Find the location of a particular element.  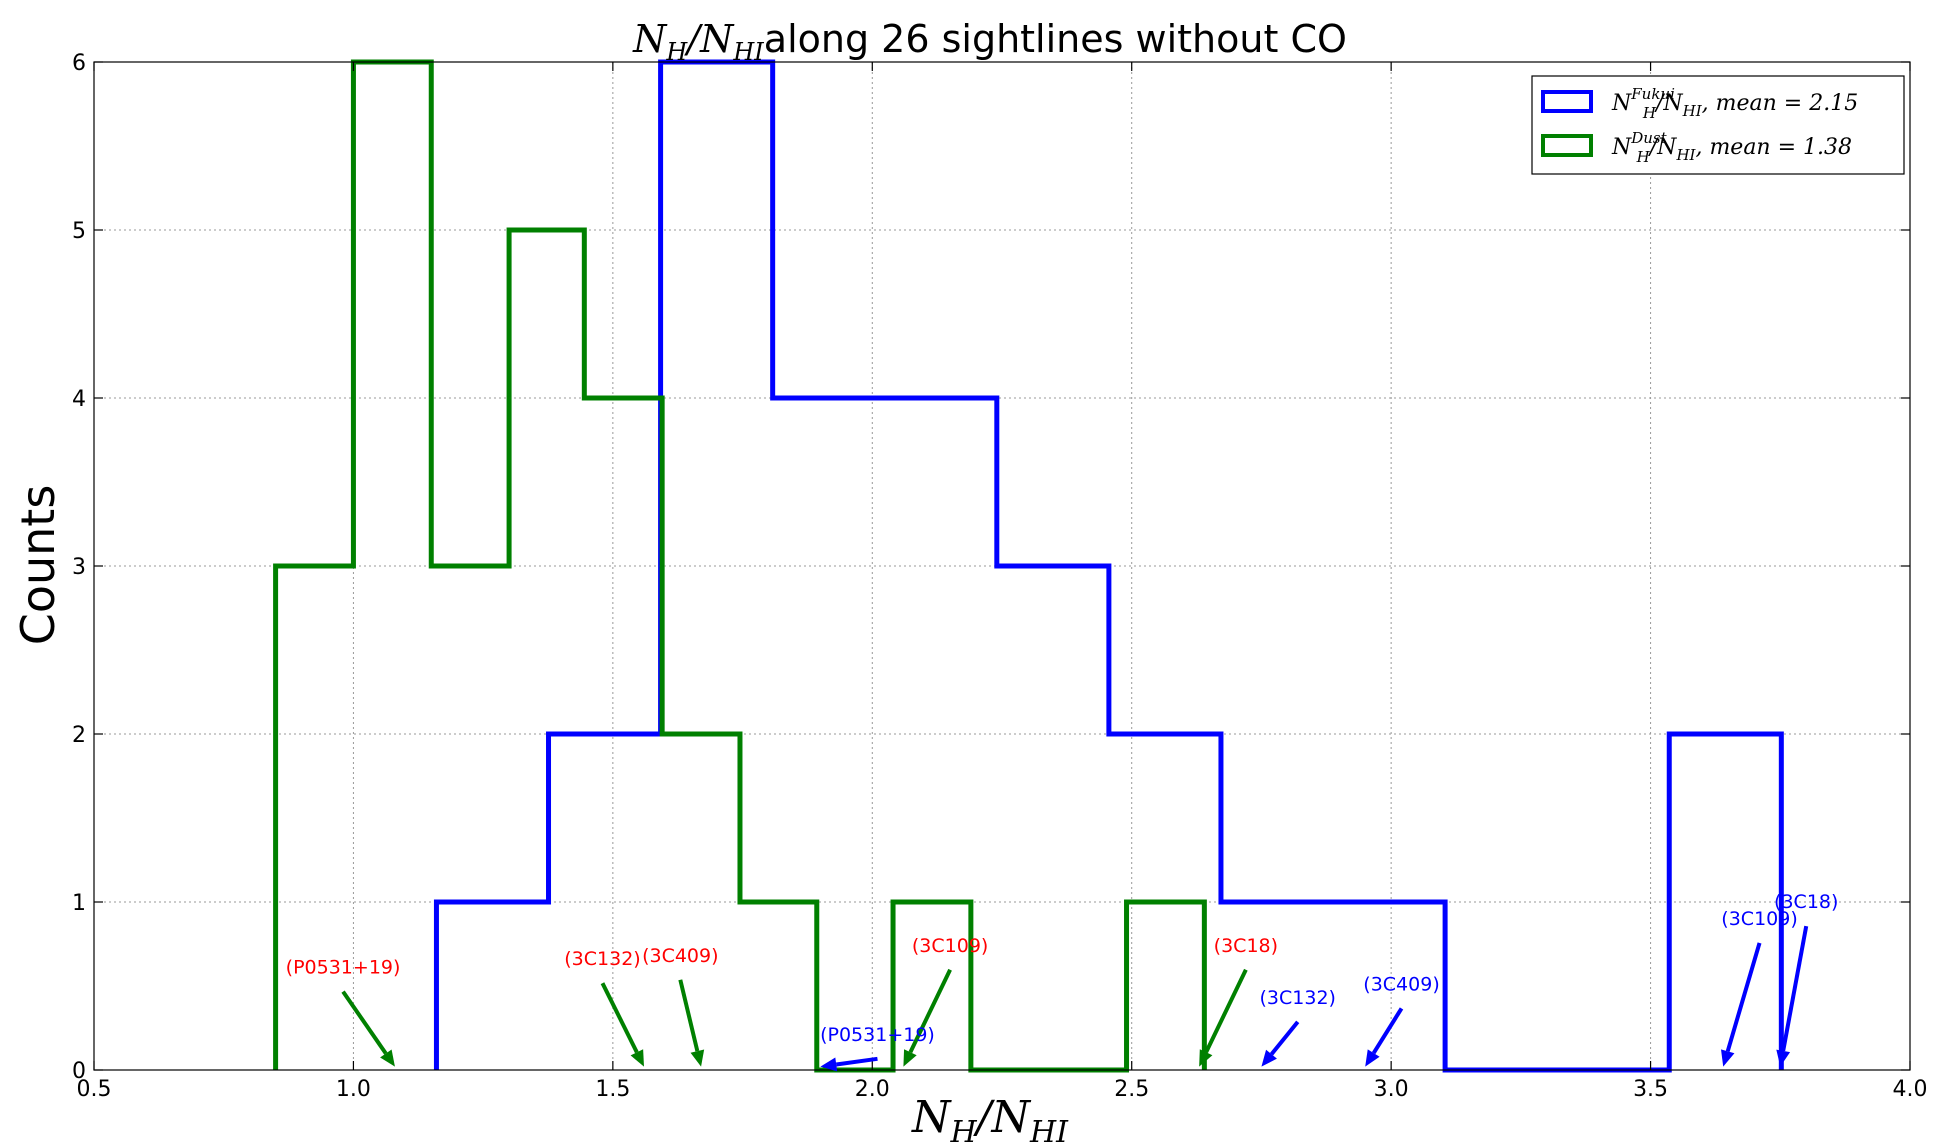

title-math-sub-hi: HI is located at coordinates (748, 52).